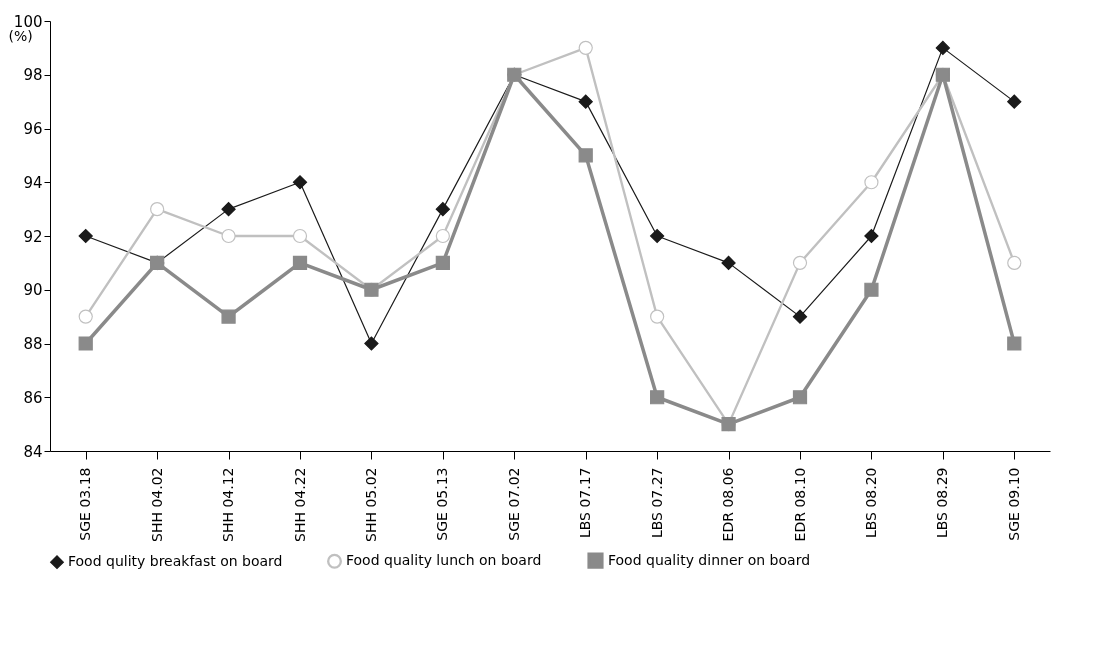  What do you see at coordinates (175, 561) in the screenshot?
I see `legend-label: Food qulity breakfast on board` at bounding box center [175, 561].